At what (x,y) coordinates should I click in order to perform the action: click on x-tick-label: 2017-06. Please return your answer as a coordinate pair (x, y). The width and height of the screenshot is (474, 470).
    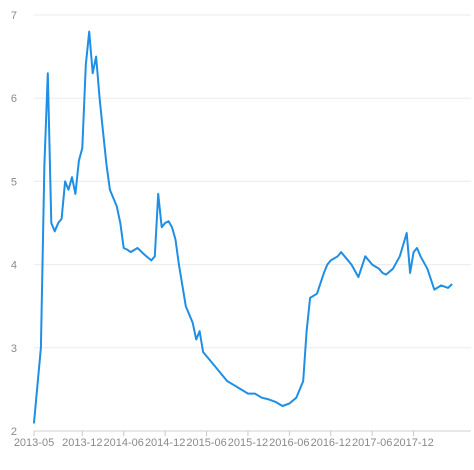
    Looking at the image, I should click on (372, 443).